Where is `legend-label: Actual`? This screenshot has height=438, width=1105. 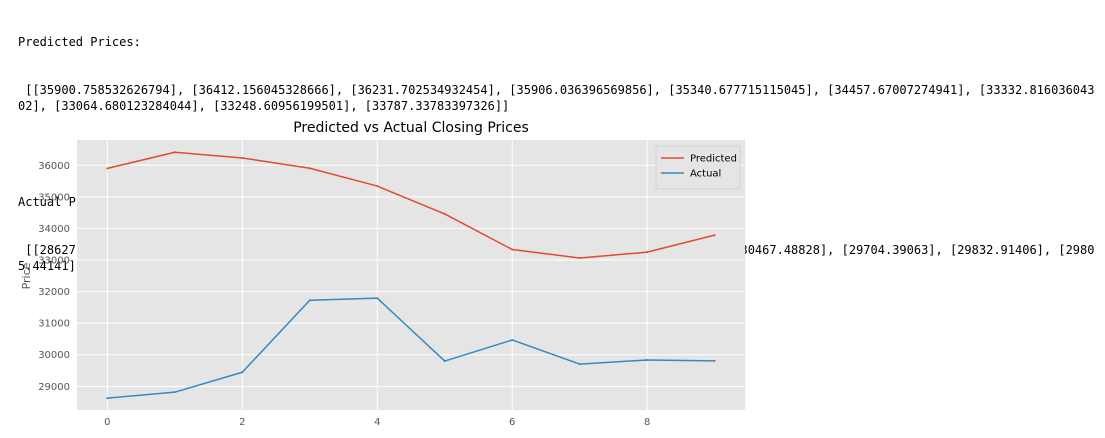
legend-label: Actual is located at coordinates (705, 174).